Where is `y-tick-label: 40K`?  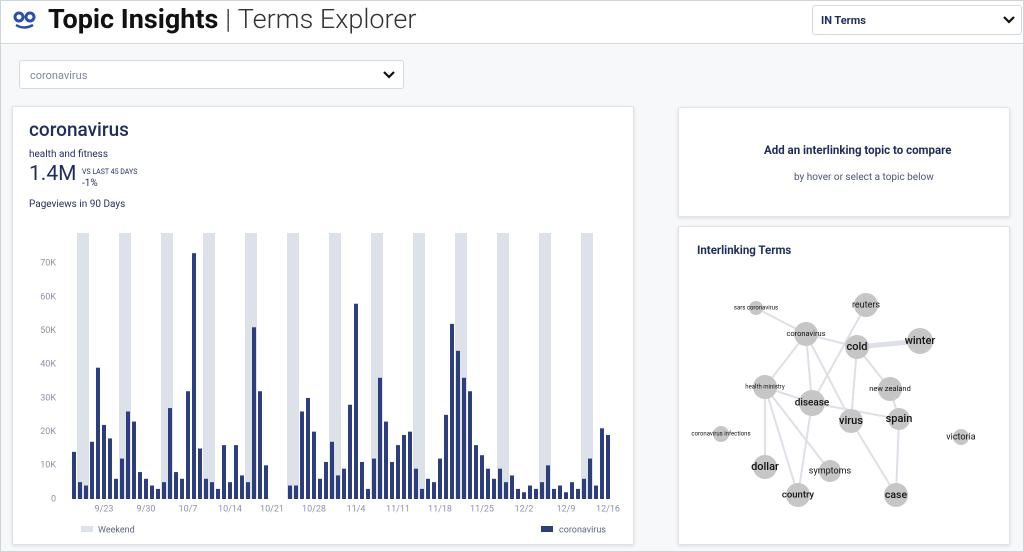 y-tick-label: 40K is located at coordinates (48, 365).